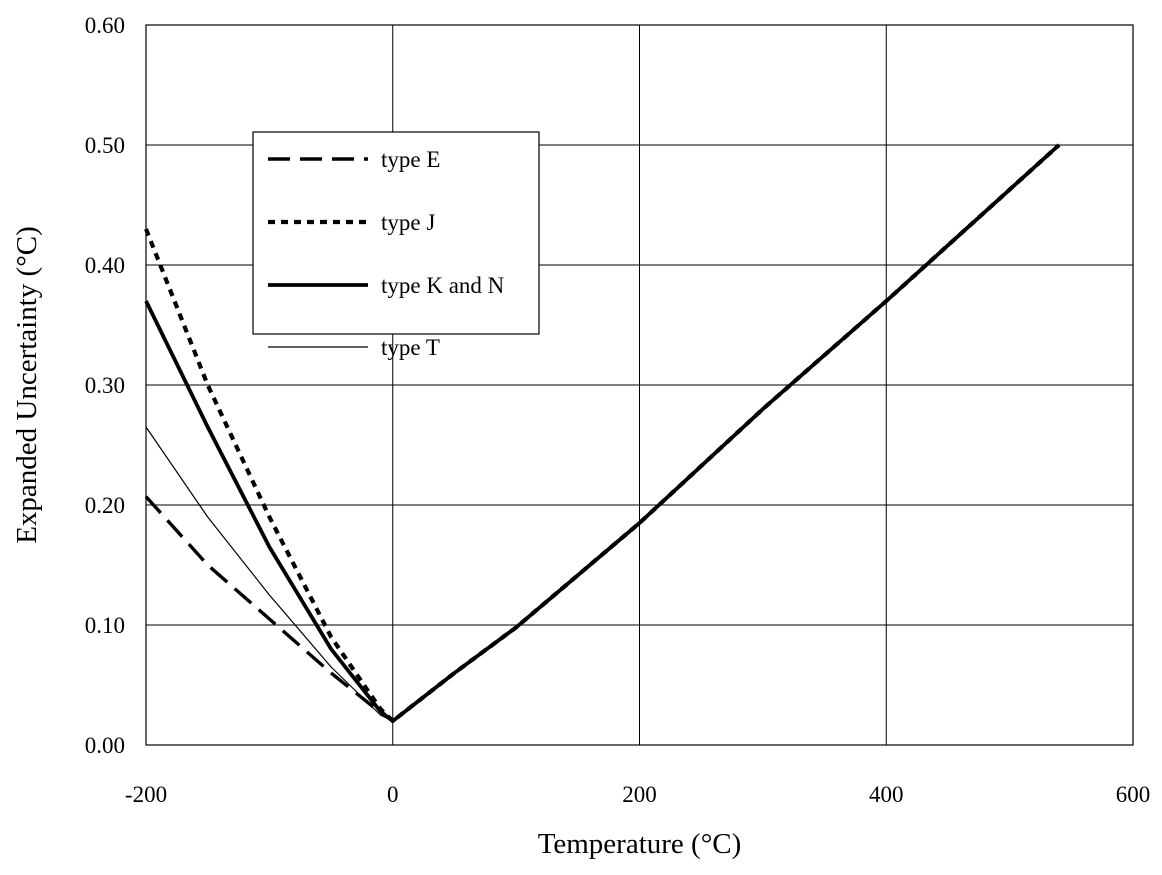 The image size is (1162, 875). I want to click on y-tick-label: 0.40, so click(105, 265).